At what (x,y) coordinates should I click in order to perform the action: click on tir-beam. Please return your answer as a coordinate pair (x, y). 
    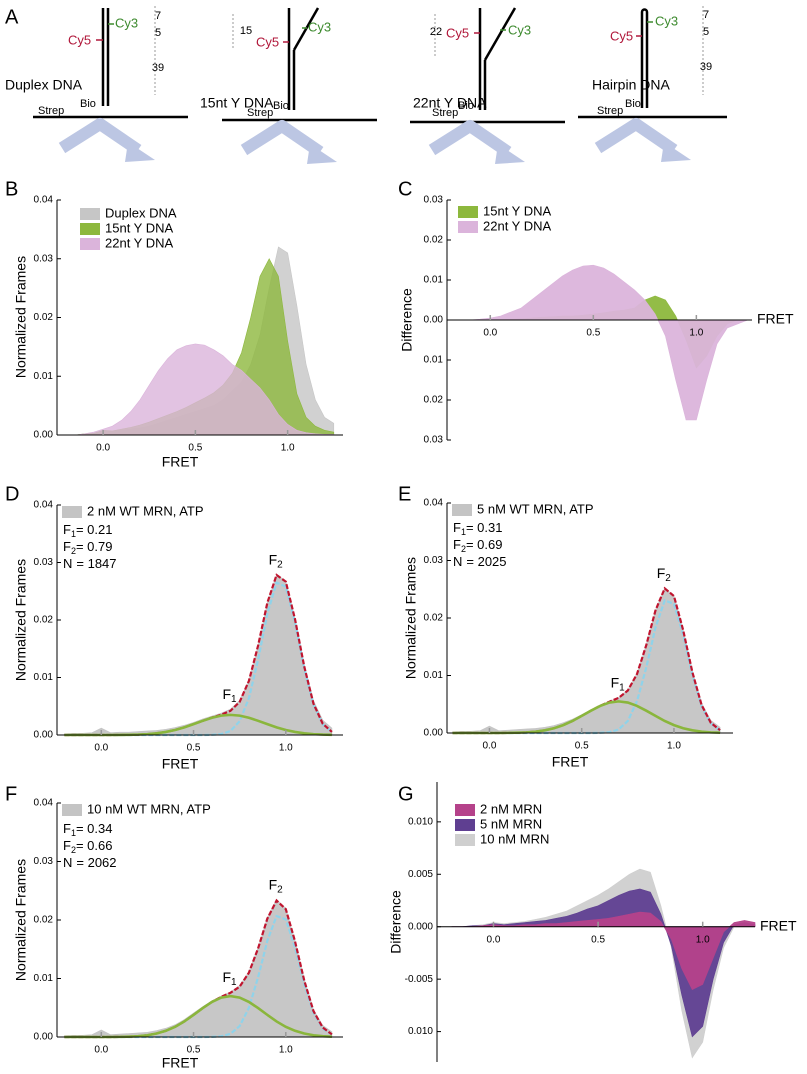
    Looking at the image, I should click on (100, 136).